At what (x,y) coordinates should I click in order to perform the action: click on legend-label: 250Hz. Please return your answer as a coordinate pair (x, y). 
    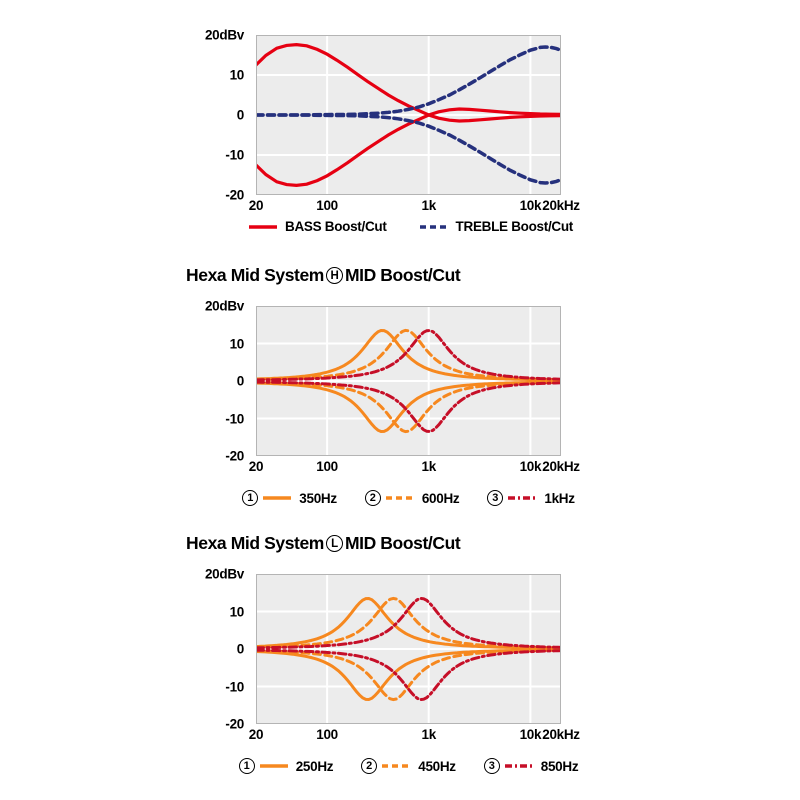
    Looking at the image, I should click on (314, 766).